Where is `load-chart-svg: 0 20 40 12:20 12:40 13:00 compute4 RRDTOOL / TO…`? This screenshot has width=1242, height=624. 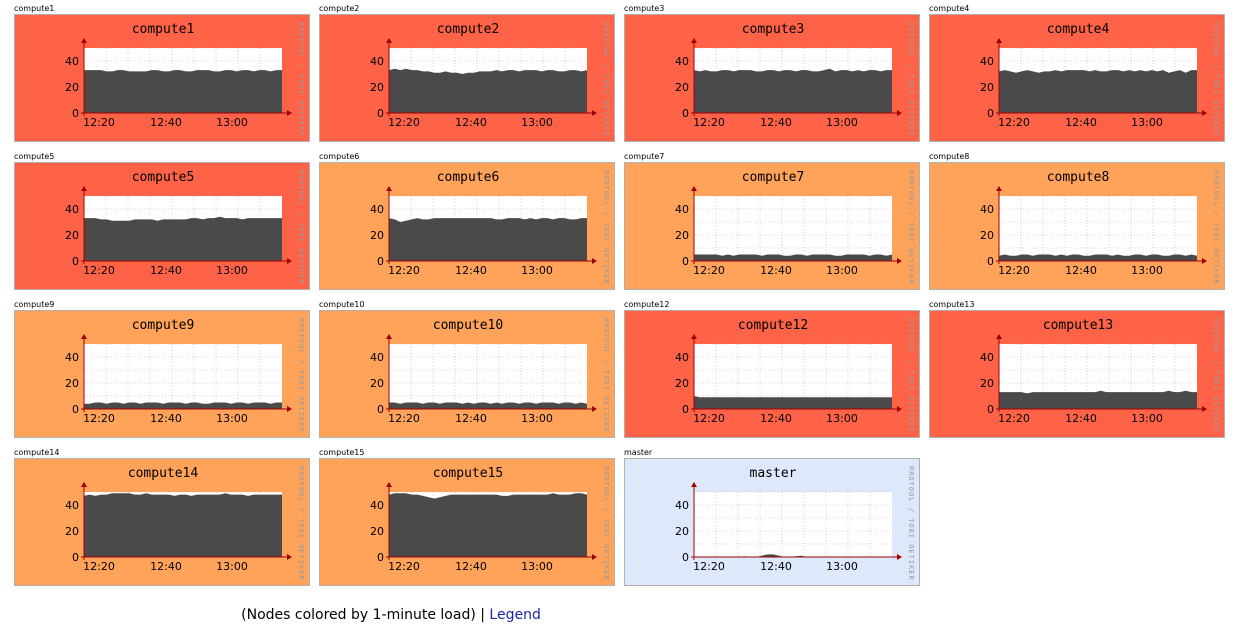 load-chart-svg: 0 20 40 12:20 12:40 13:00 compute4 RRDTOOL / TO… is located at coordinates (1077, 78).